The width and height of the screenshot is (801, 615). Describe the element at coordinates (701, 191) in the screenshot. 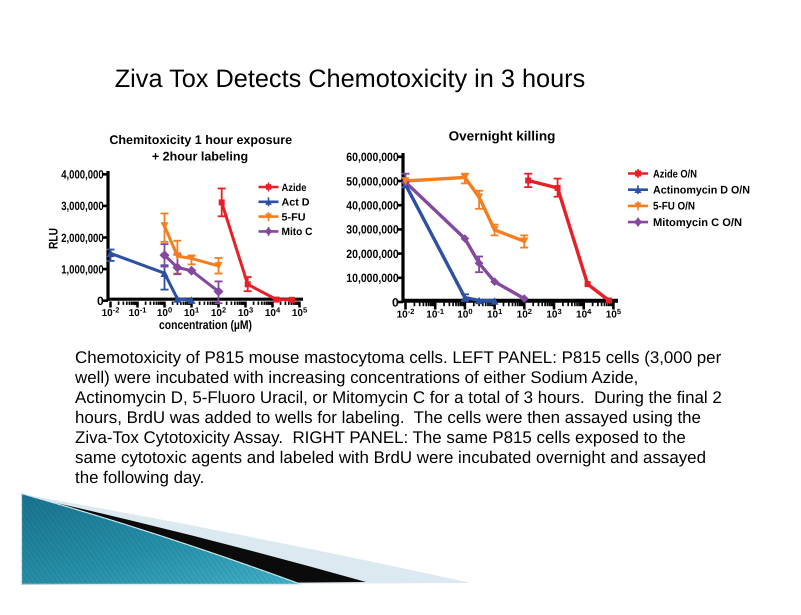

I see `svg-text: Actinomycin D O/N` at that location.